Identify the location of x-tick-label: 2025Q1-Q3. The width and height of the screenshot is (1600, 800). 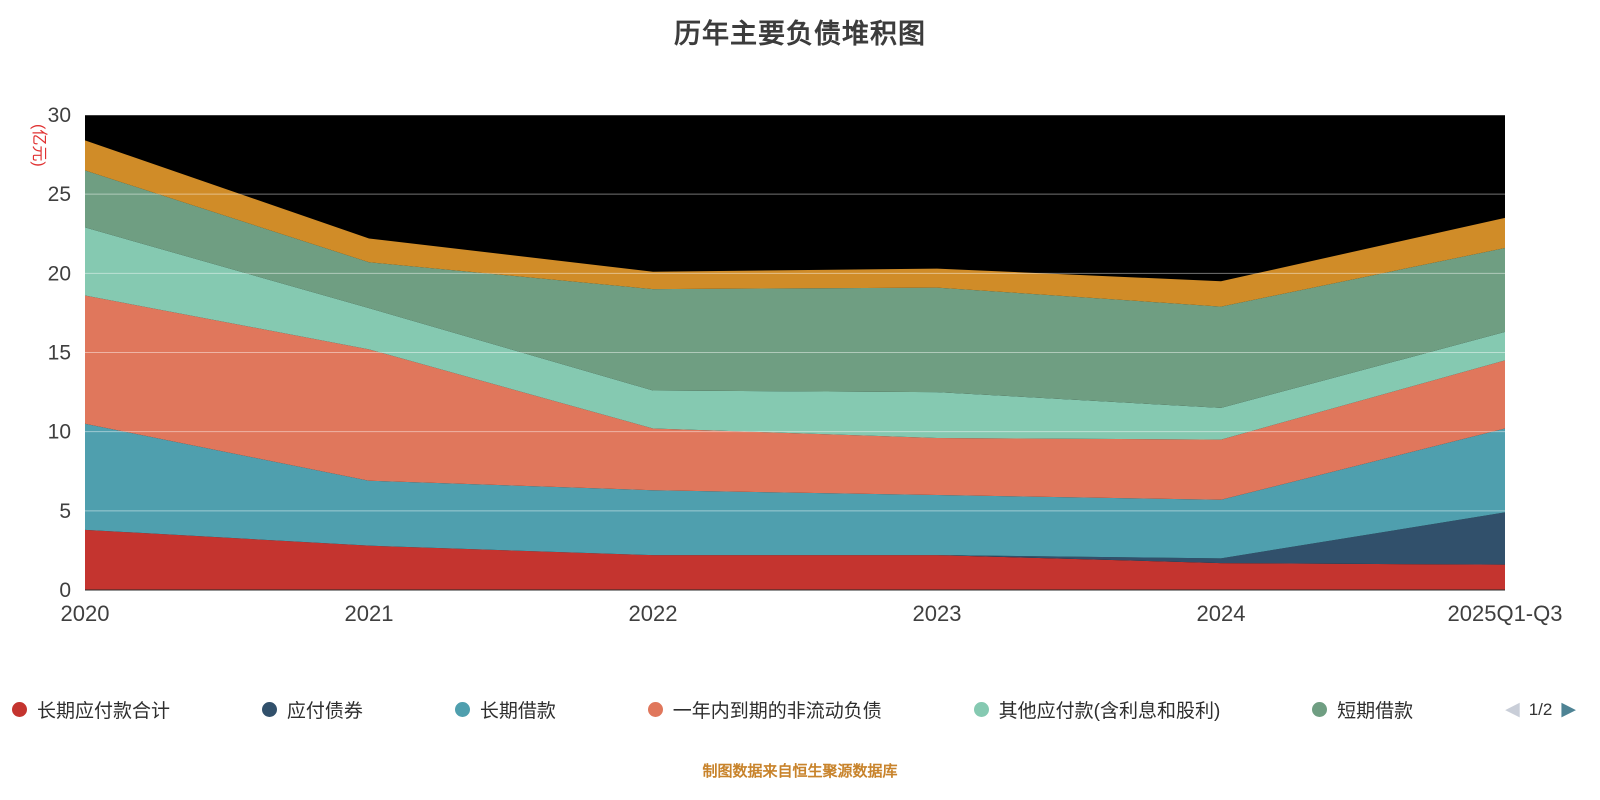
(1505, 613).